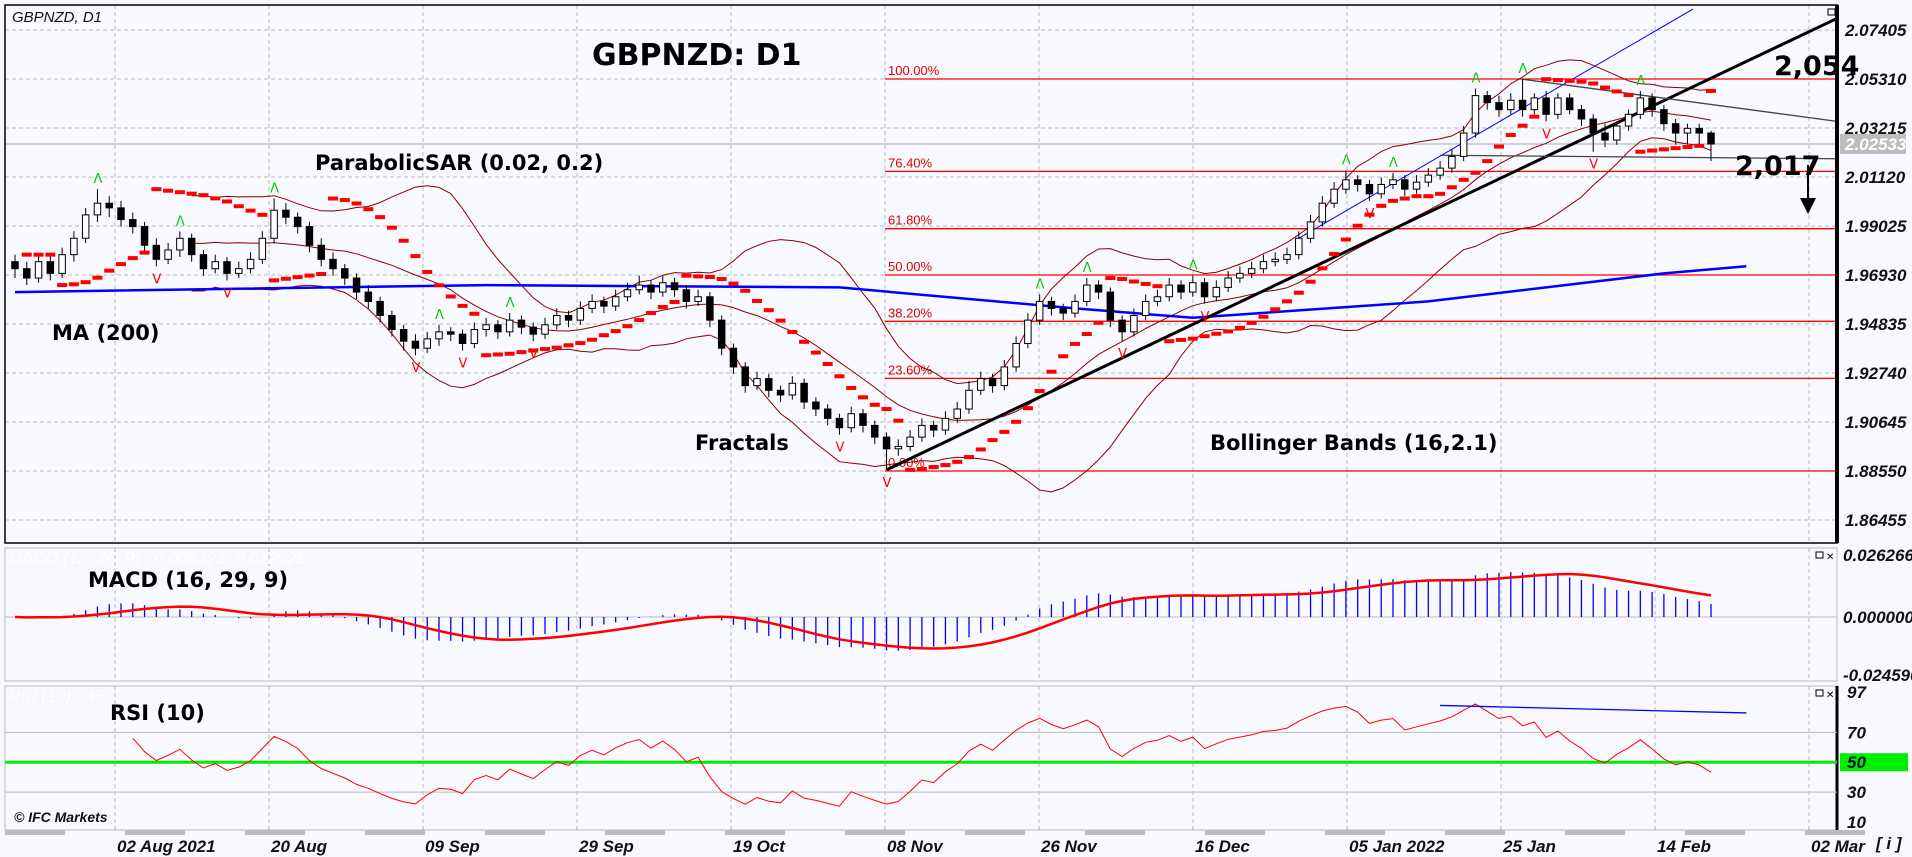  I want to click on annotation-rsi: RSI (10), so click(157, 713).